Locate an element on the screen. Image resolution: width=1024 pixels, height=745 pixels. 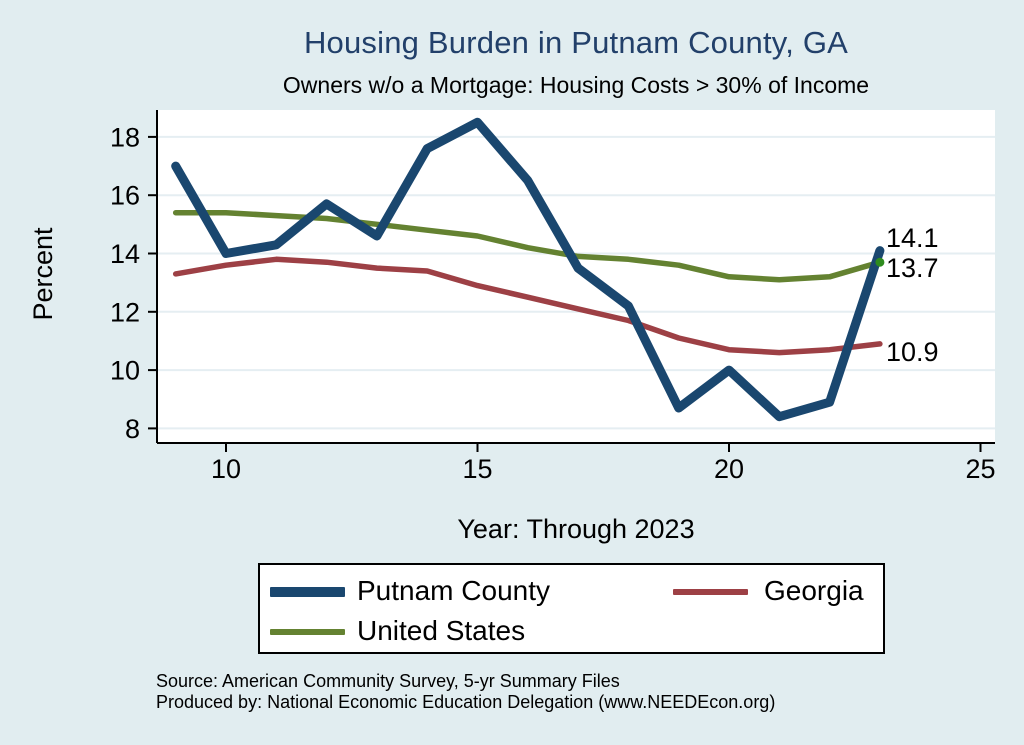
legend-label-putnam-county: Putnam County is located at coordinates (453, 590).